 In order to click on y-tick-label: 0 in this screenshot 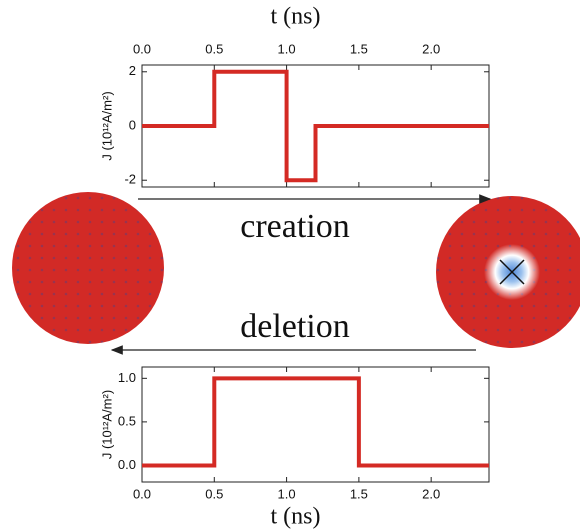, I will do `click(132, 124)`.